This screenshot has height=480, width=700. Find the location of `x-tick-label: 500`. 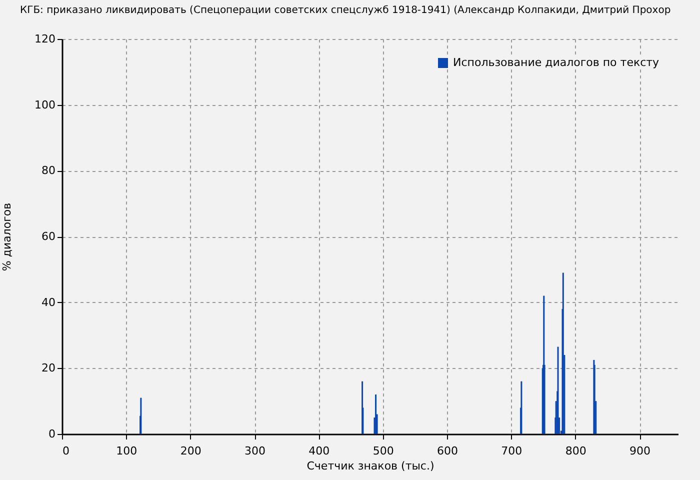

x-tick-label: 500 is located at coordinates (383, 451).